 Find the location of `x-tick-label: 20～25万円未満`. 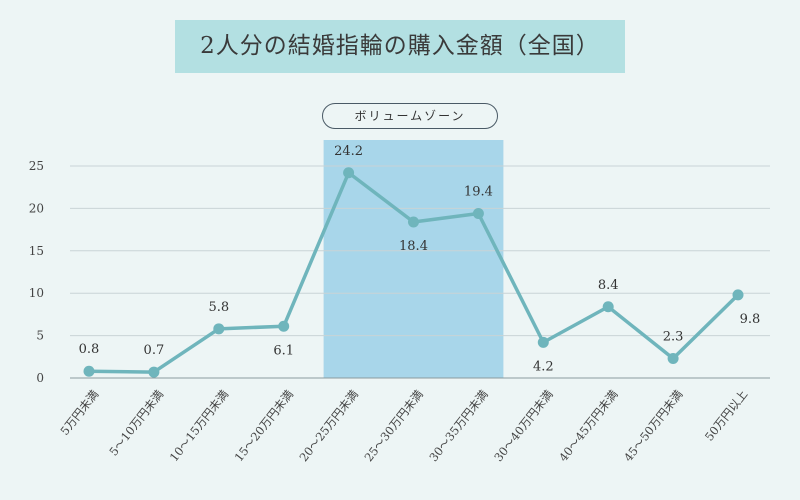

x-tick-label: 20～25万円未満 is located at coordinates (329, 425).